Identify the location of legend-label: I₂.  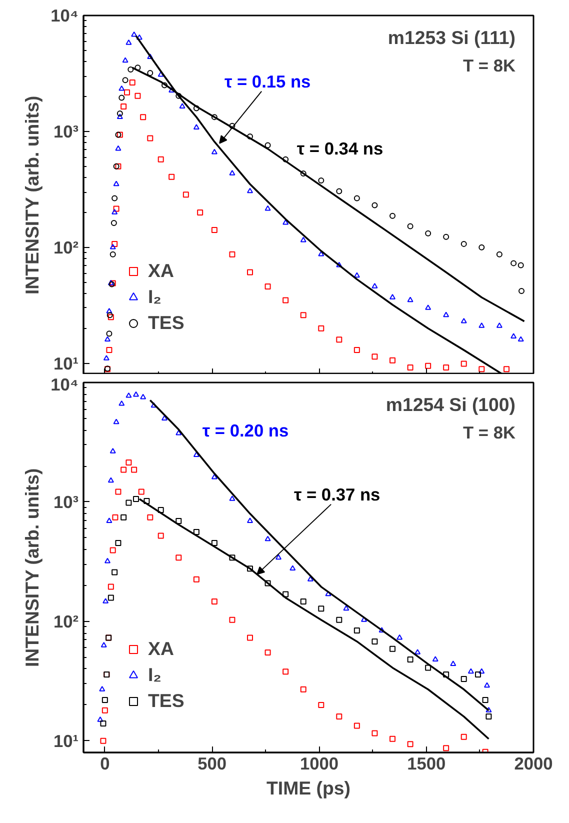
(155, 297).